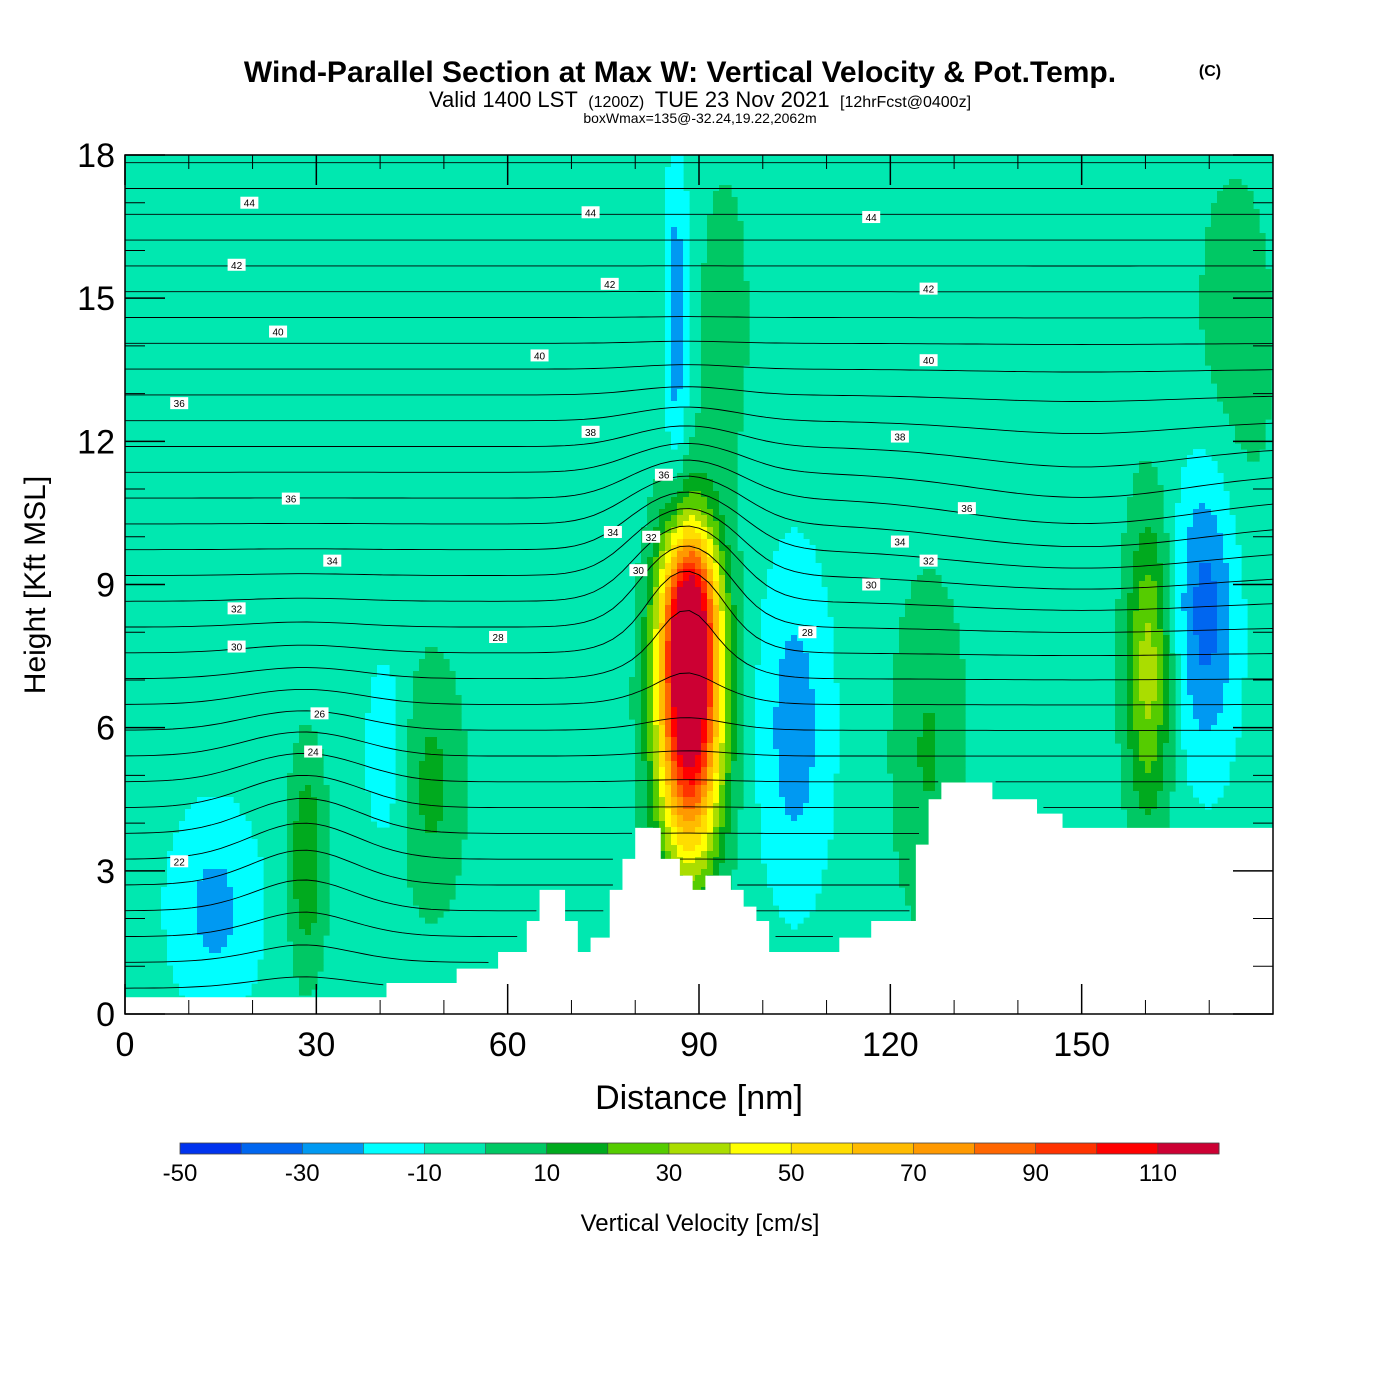 The image size is (1400, 1400). Describe the element at coordinates (807, 632) in the screenshot. I see `contour-label: 28` at that location.